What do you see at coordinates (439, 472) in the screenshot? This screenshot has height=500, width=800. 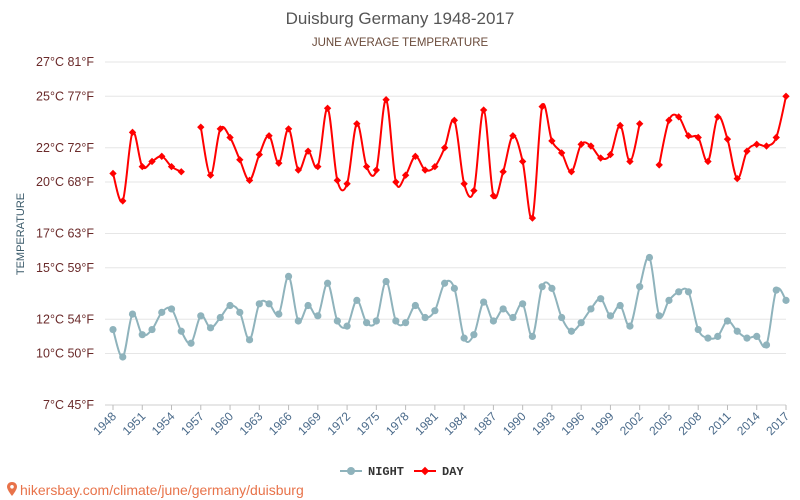 I see `legend-item-day: DAY` at bounding box center [439, 472].